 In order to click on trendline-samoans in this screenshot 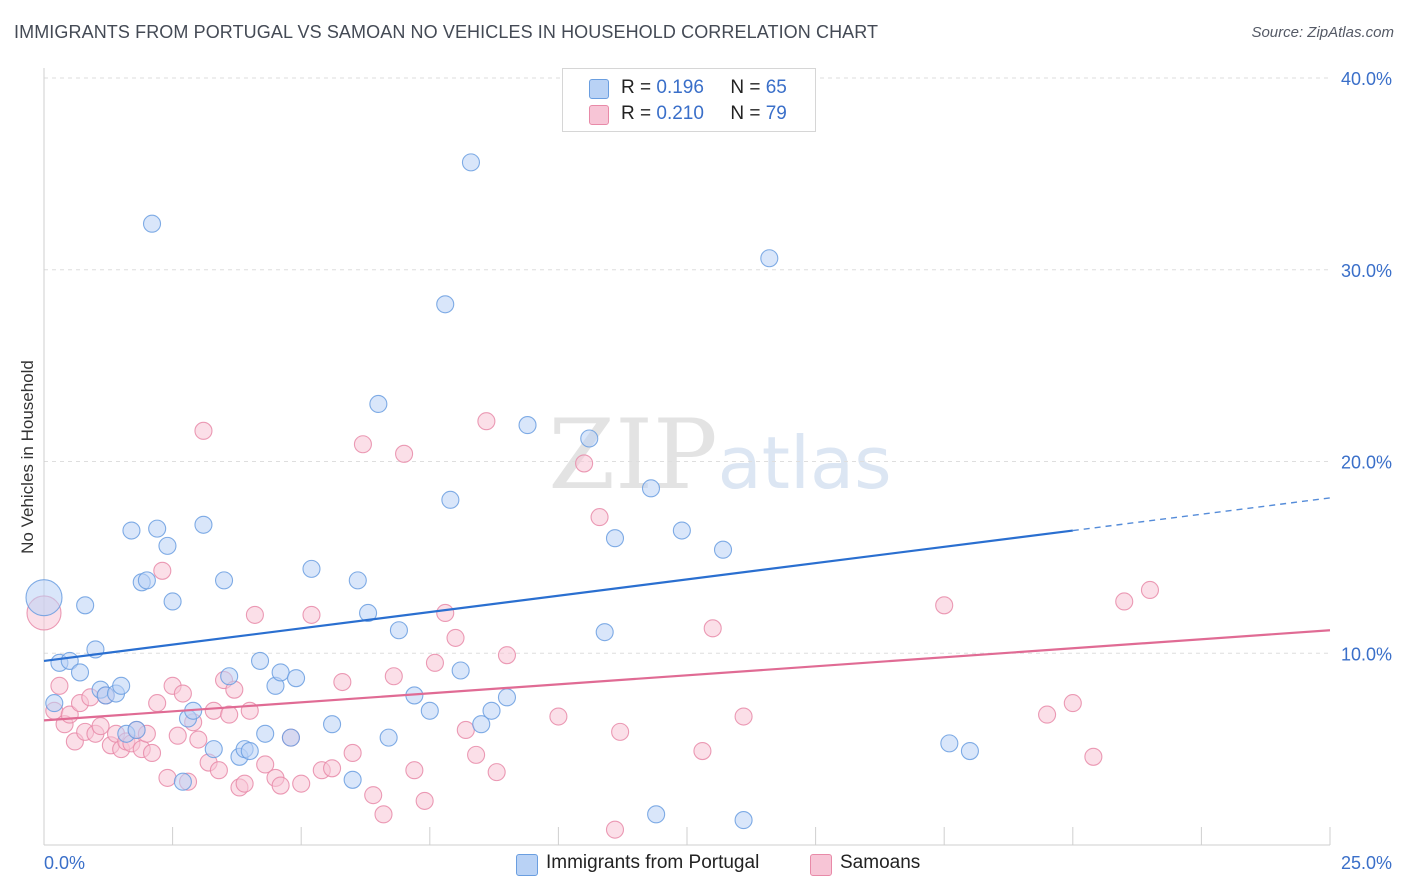, I will do `click(687, 675)`.